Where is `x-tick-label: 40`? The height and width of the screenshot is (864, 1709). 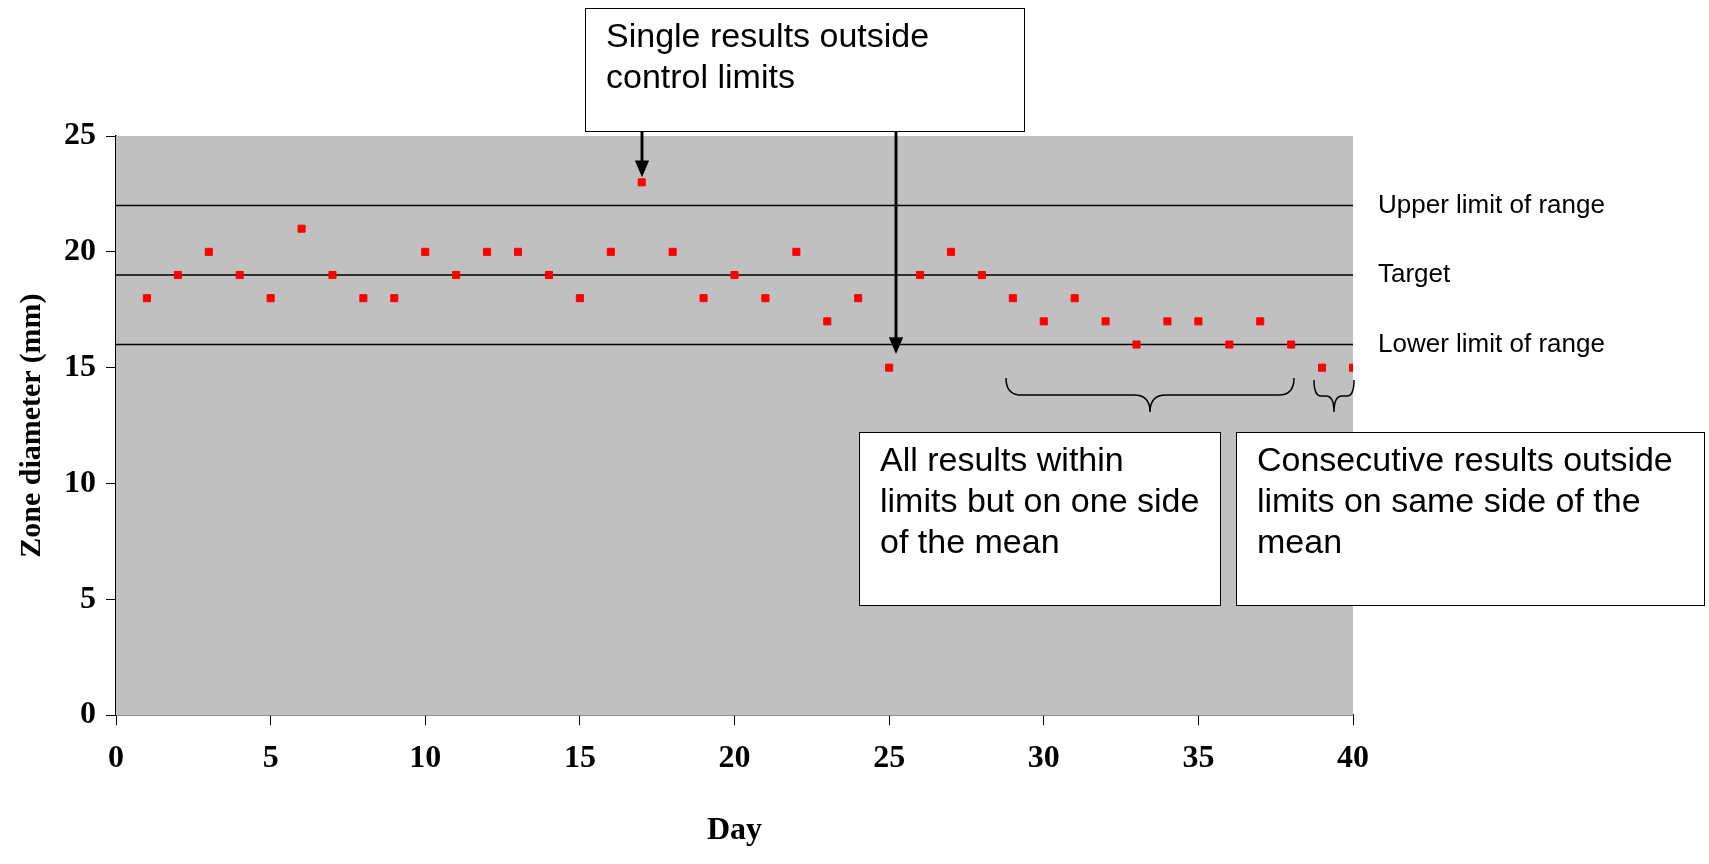 x-tick-label: 40 is located at coordinates (1353, 755).